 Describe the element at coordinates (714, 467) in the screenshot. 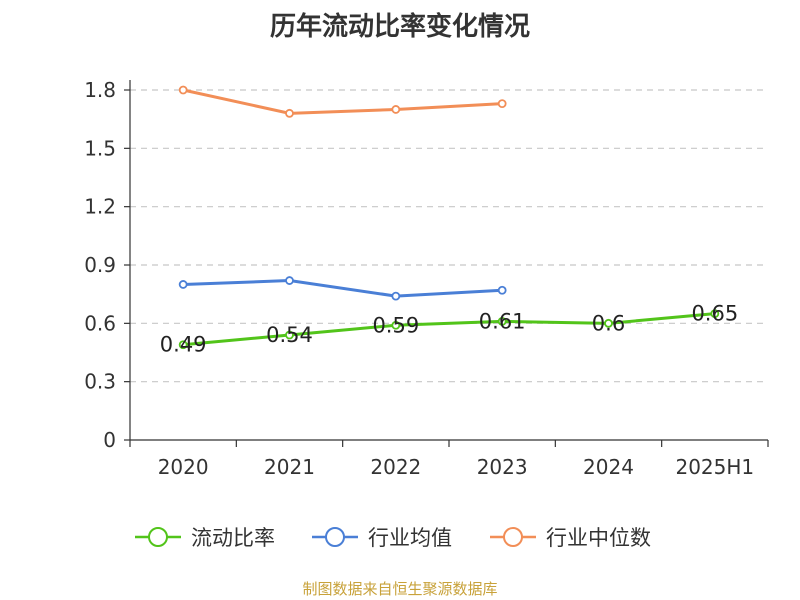

I see `x-tick-label: 2025H1` at that location.